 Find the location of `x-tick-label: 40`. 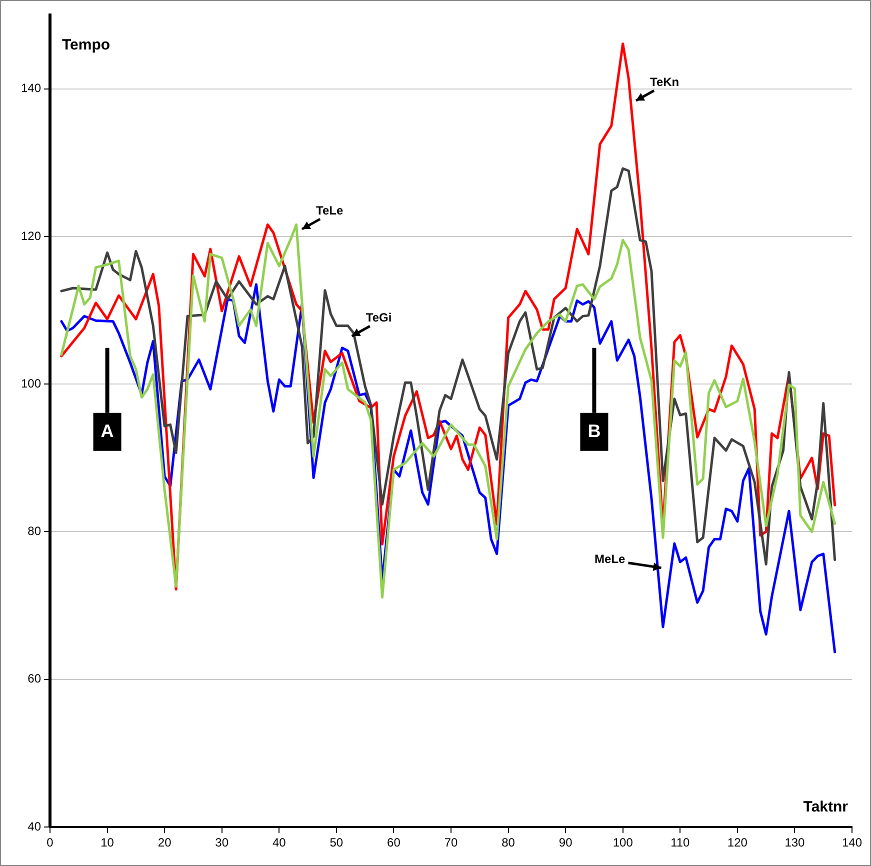

x-tick-label: 40 is located at coordinates (279, 843).